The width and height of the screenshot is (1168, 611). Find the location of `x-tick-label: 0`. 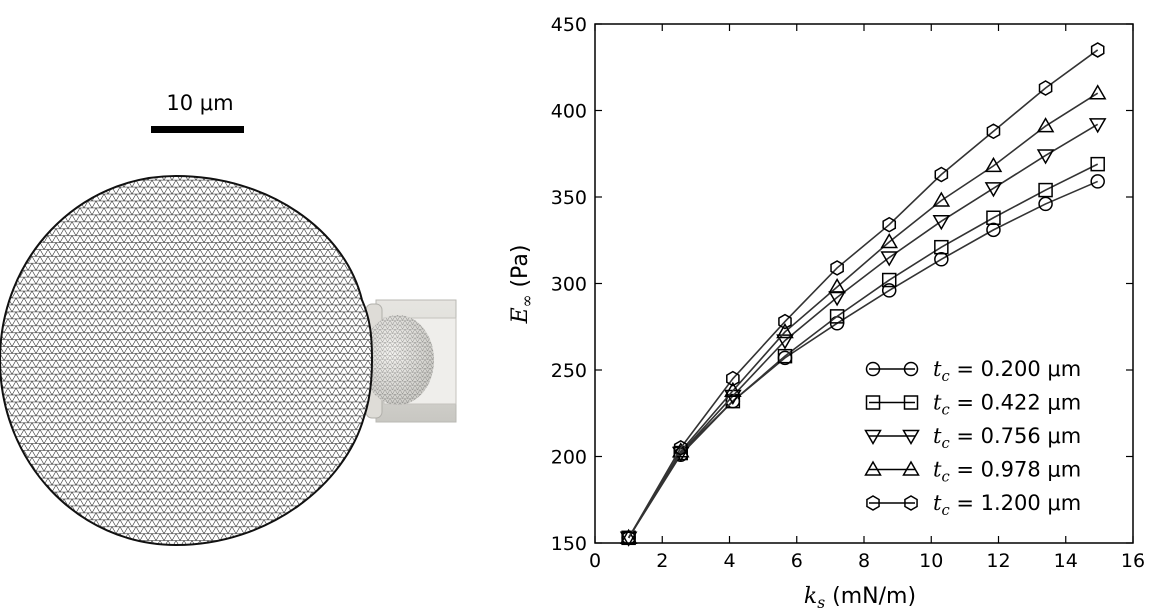

x-tick-label: 0 is located at coordinates (595, 561).